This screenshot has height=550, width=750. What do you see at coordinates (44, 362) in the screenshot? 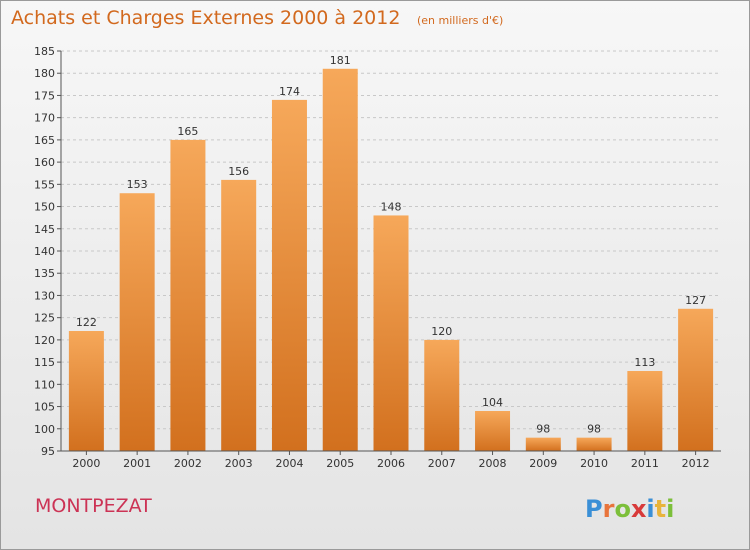
I see `y-tick-label: 115` at bounding box center [44, 362].